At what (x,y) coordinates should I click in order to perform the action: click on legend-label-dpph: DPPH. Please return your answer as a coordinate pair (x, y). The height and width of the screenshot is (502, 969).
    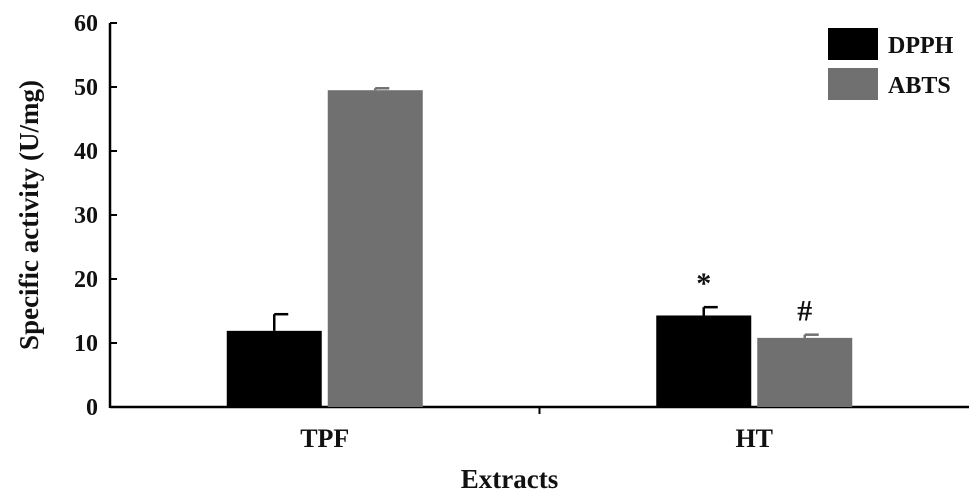
    Looking at the image, I should click on (921, 46).